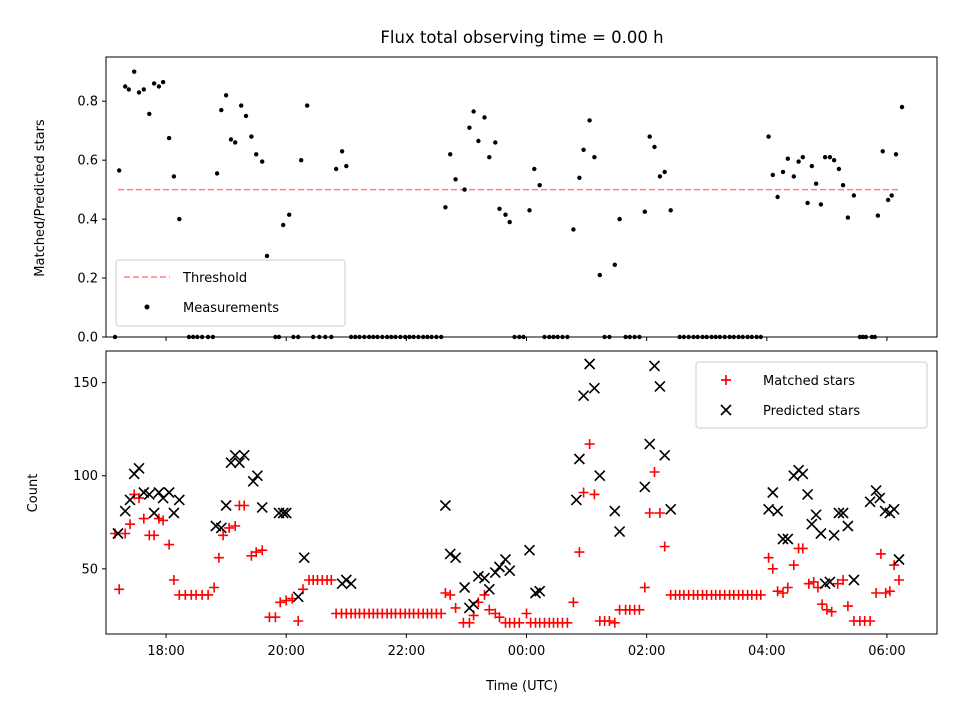  What do you see at coordinates (726, 410) in the screenshot?
I see `predicted-legend-swatch` at bounding box center [726, 410].